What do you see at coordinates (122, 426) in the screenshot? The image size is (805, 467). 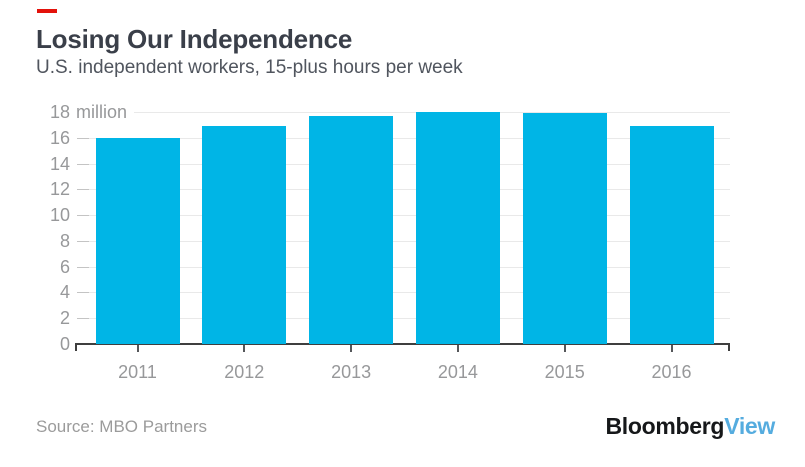 I see `source-note: Source: MBO Partners` at bounding box center [122, 426].